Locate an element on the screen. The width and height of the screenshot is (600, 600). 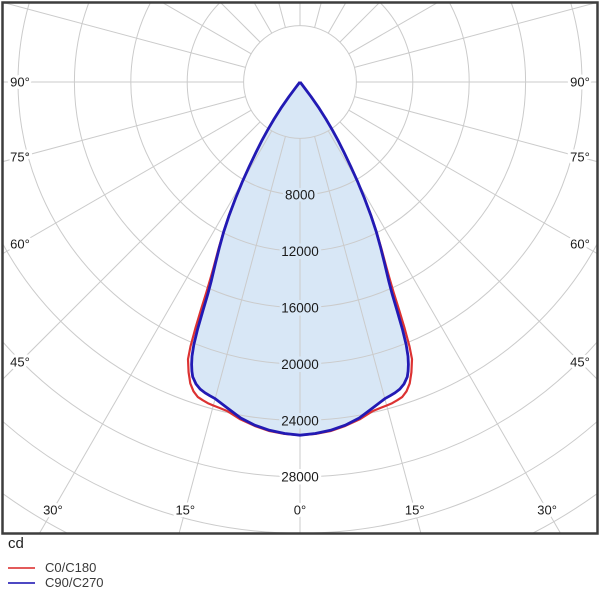
legend: C0/C180 C90/C270 is located at coordinates (56, 575).